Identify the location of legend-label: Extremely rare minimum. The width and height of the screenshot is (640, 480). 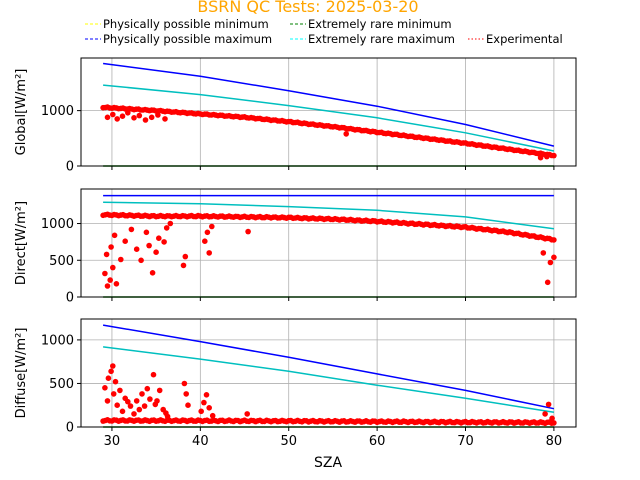
(380, 24).